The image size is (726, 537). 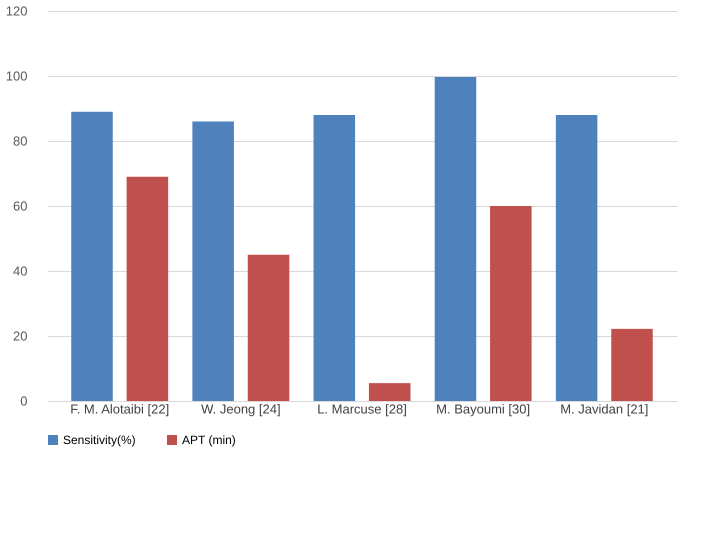 What do you see at coordinates (209, 440) in the screenshot?
I see `legend-label: APT (min)` at bounding box center [209, 440].